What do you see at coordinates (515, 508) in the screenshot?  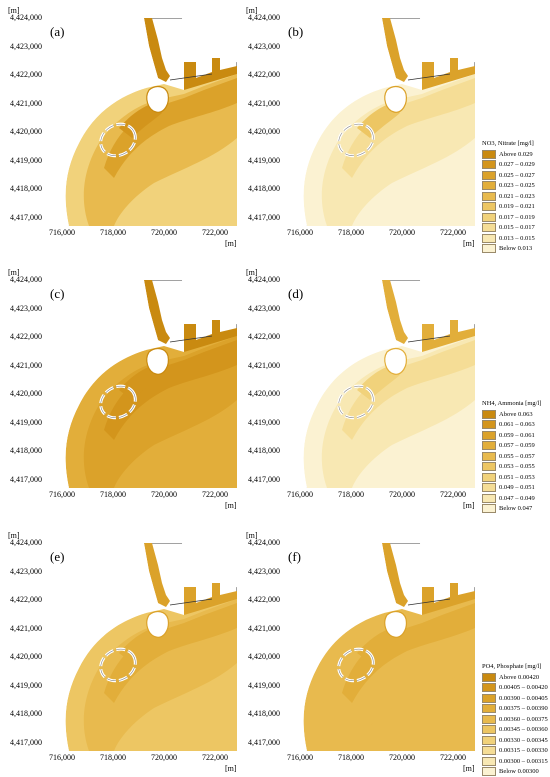 I see `legend-entry-label: Below 0.047` at bounding box center [515, 508].